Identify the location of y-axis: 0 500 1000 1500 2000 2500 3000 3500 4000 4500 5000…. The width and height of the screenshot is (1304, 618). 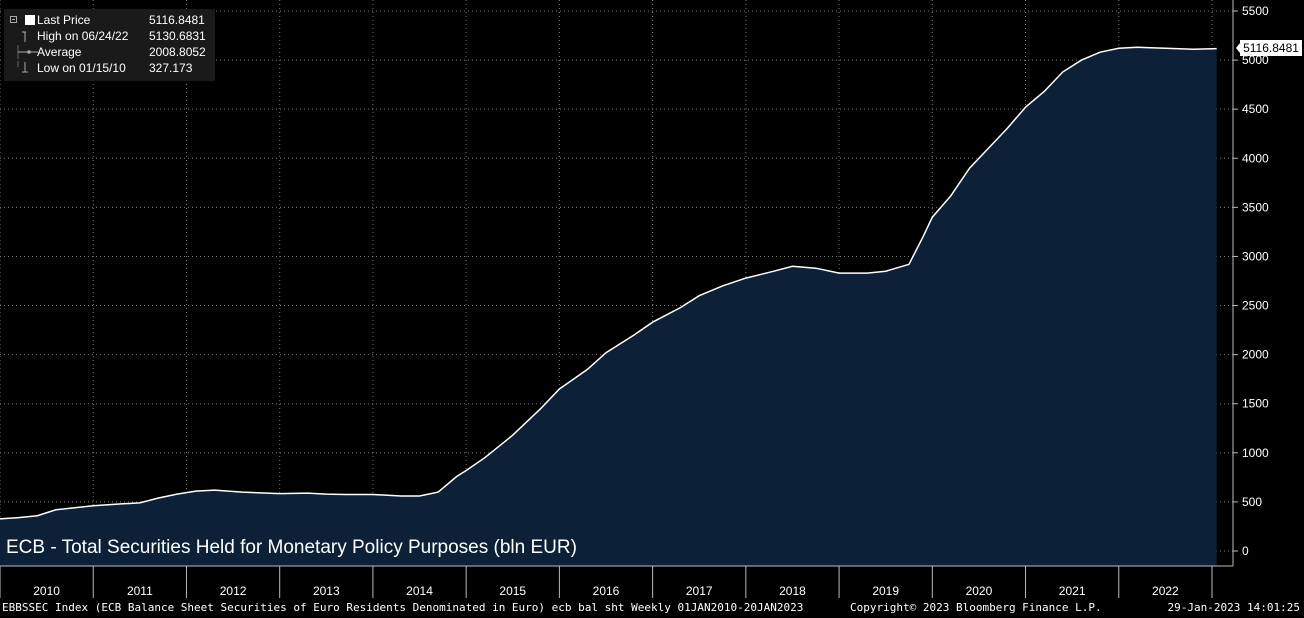
(1251, 281).